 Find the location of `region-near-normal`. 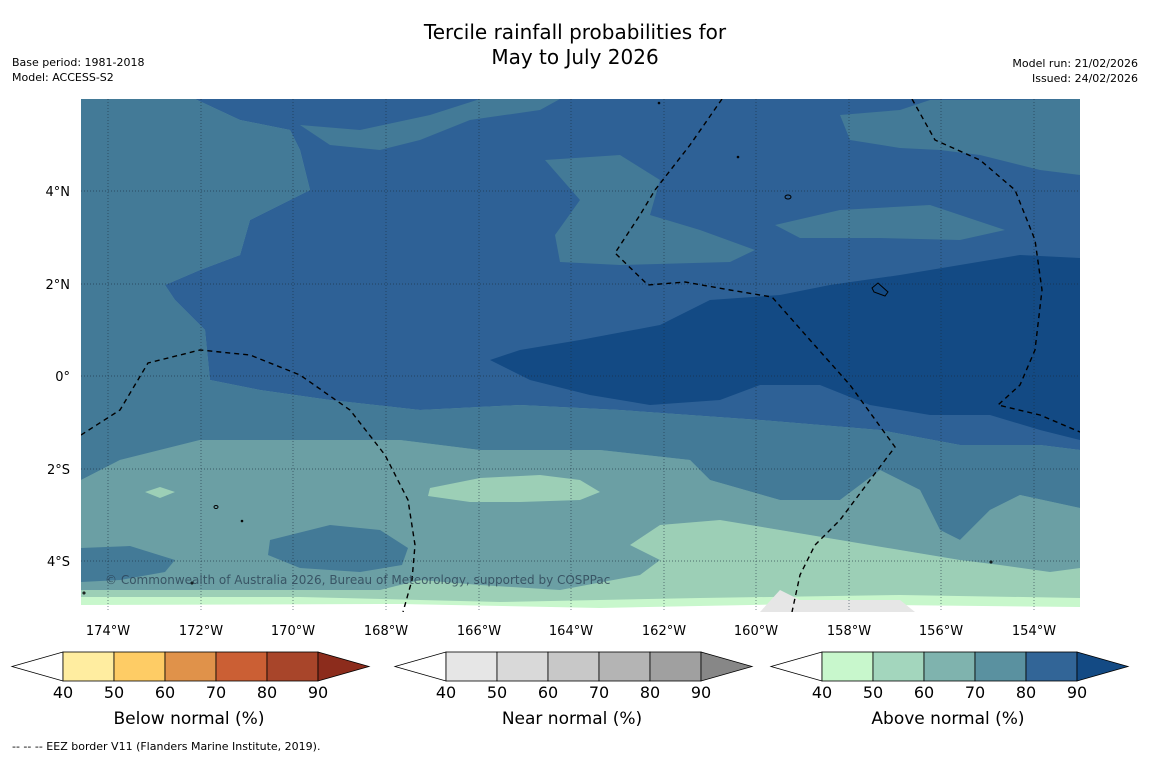

region-near-normal is located at coordinates (837, 601).